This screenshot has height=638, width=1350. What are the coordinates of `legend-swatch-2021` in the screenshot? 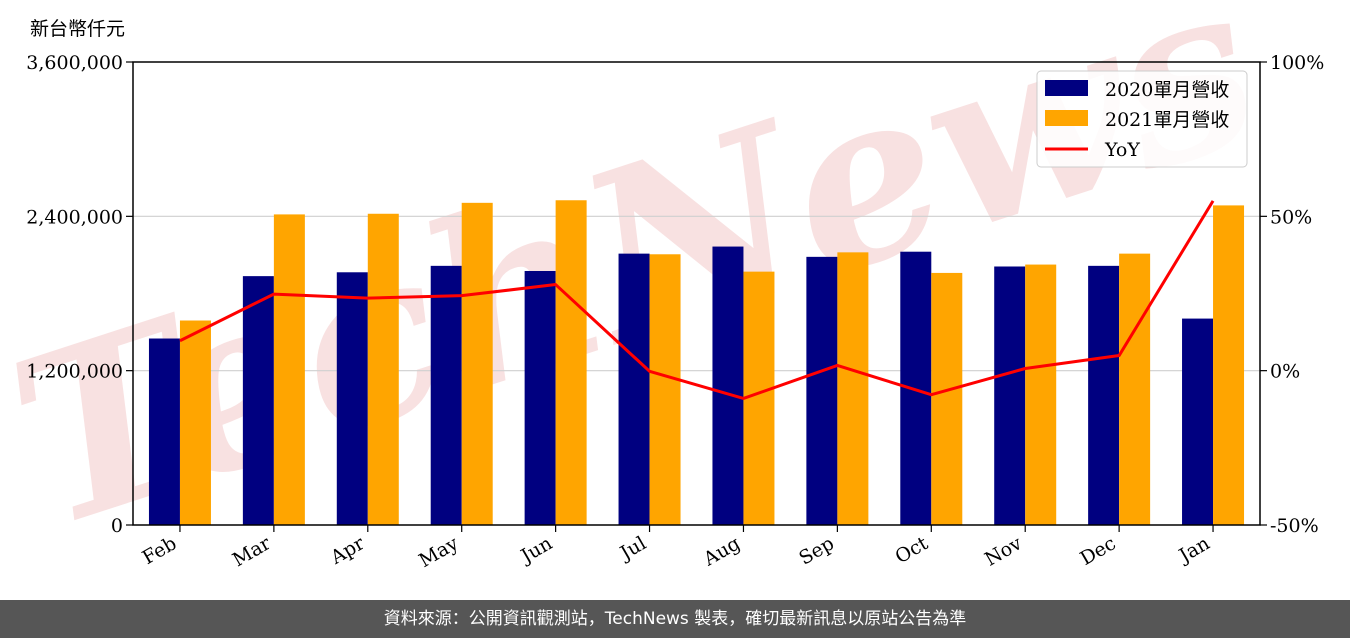 It's located at (1066, 118).